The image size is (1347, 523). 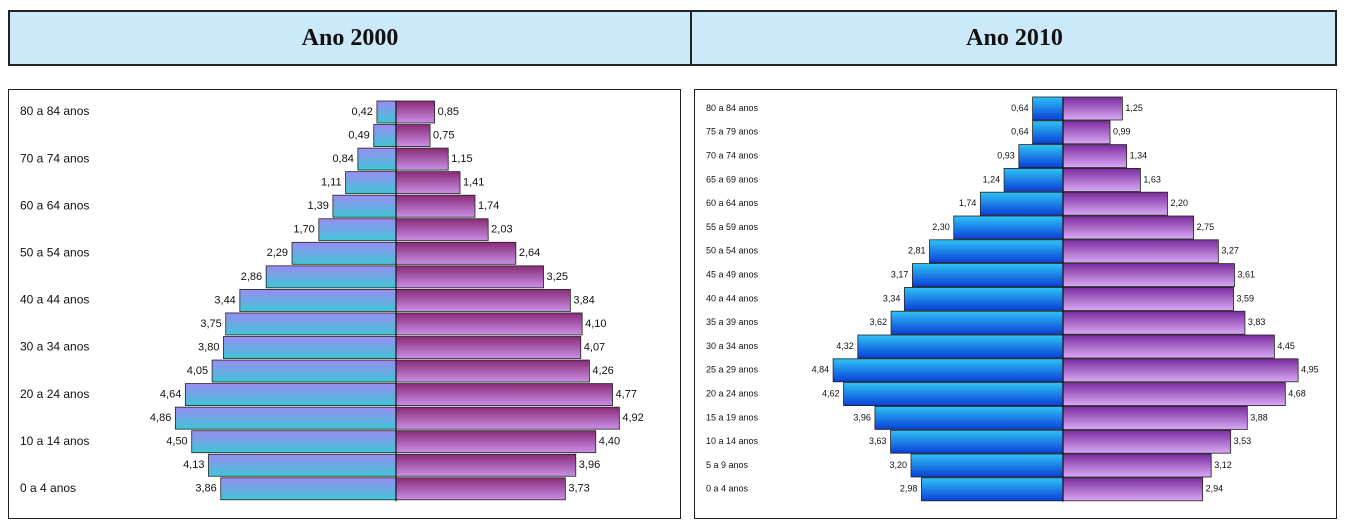 What do you see at coordinates (862, 417) in the screenshot?
I see `value-label-left-3: 3,96` at bounding box center [862, 417].